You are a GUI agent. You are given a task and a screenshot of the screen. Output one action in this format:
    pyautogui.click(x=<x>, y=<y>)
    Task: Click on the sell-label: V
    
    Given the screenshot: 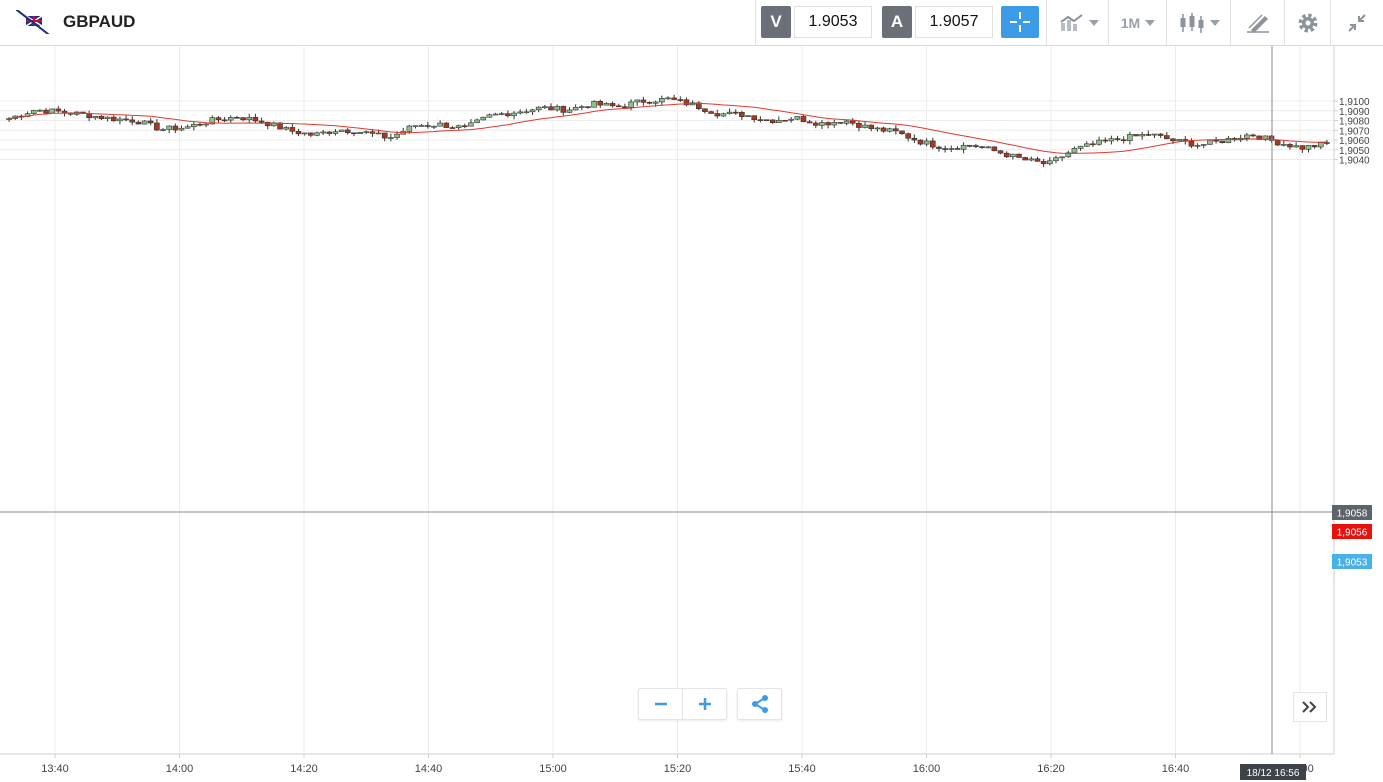 What is the action you would take?
    pyautogui.click(x=776, y=22)
    